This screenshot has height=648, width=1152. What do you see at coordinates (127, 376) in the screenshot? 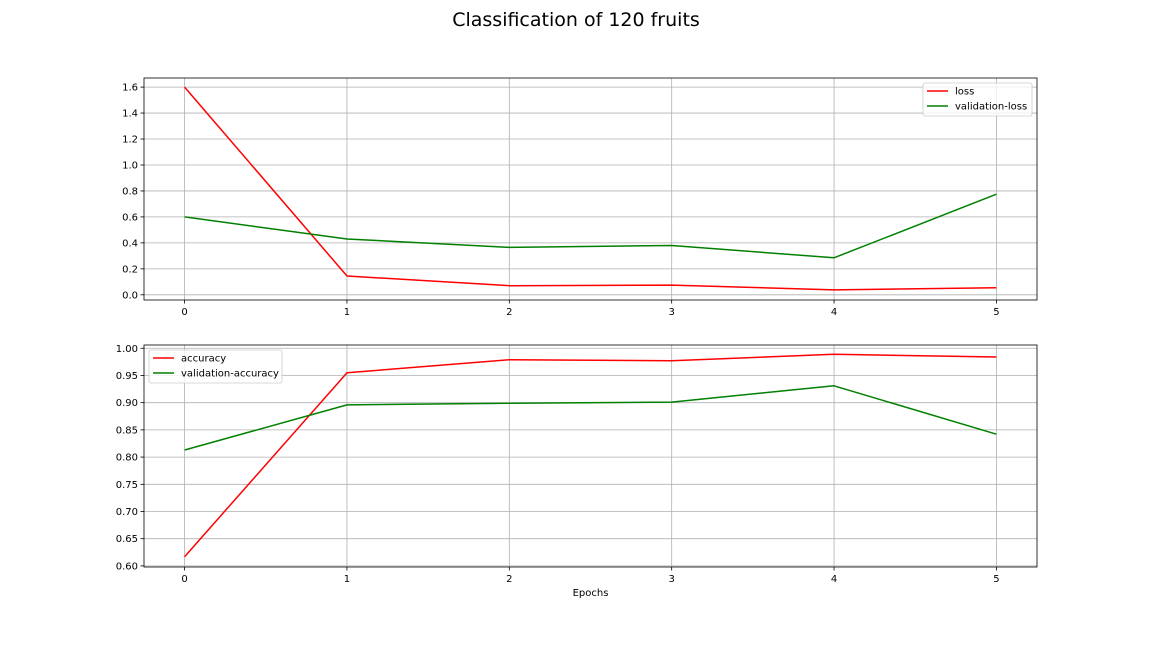
I see `y-tick-label: 0.95` at bounding box center [127, 376].